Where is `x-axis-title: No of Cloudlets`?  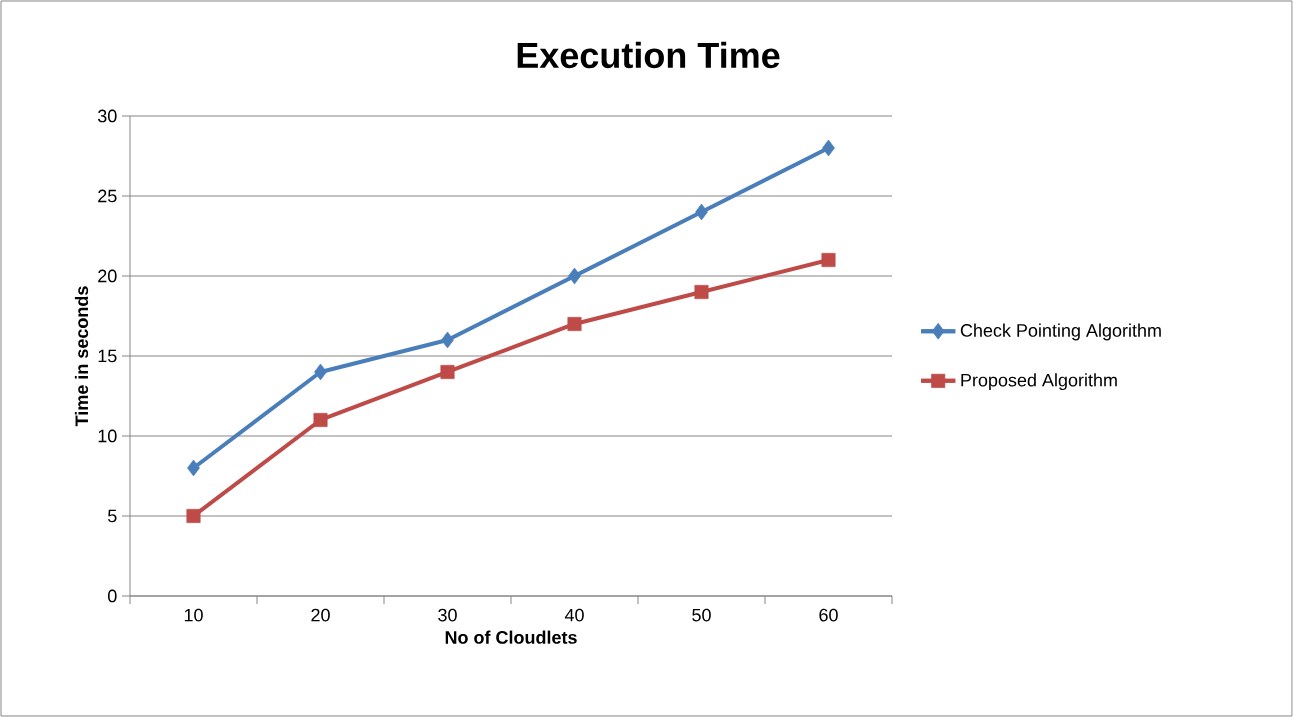
x-axis-title: No of Cloudlets is located at coordinates (511, 637).